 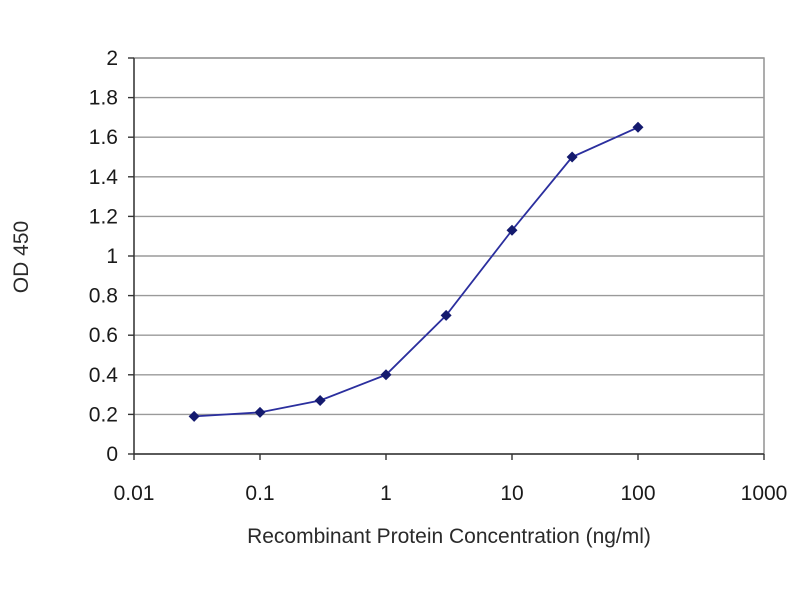 I want to click on y-tick-label: 1.6, so click(x=103, y=137).